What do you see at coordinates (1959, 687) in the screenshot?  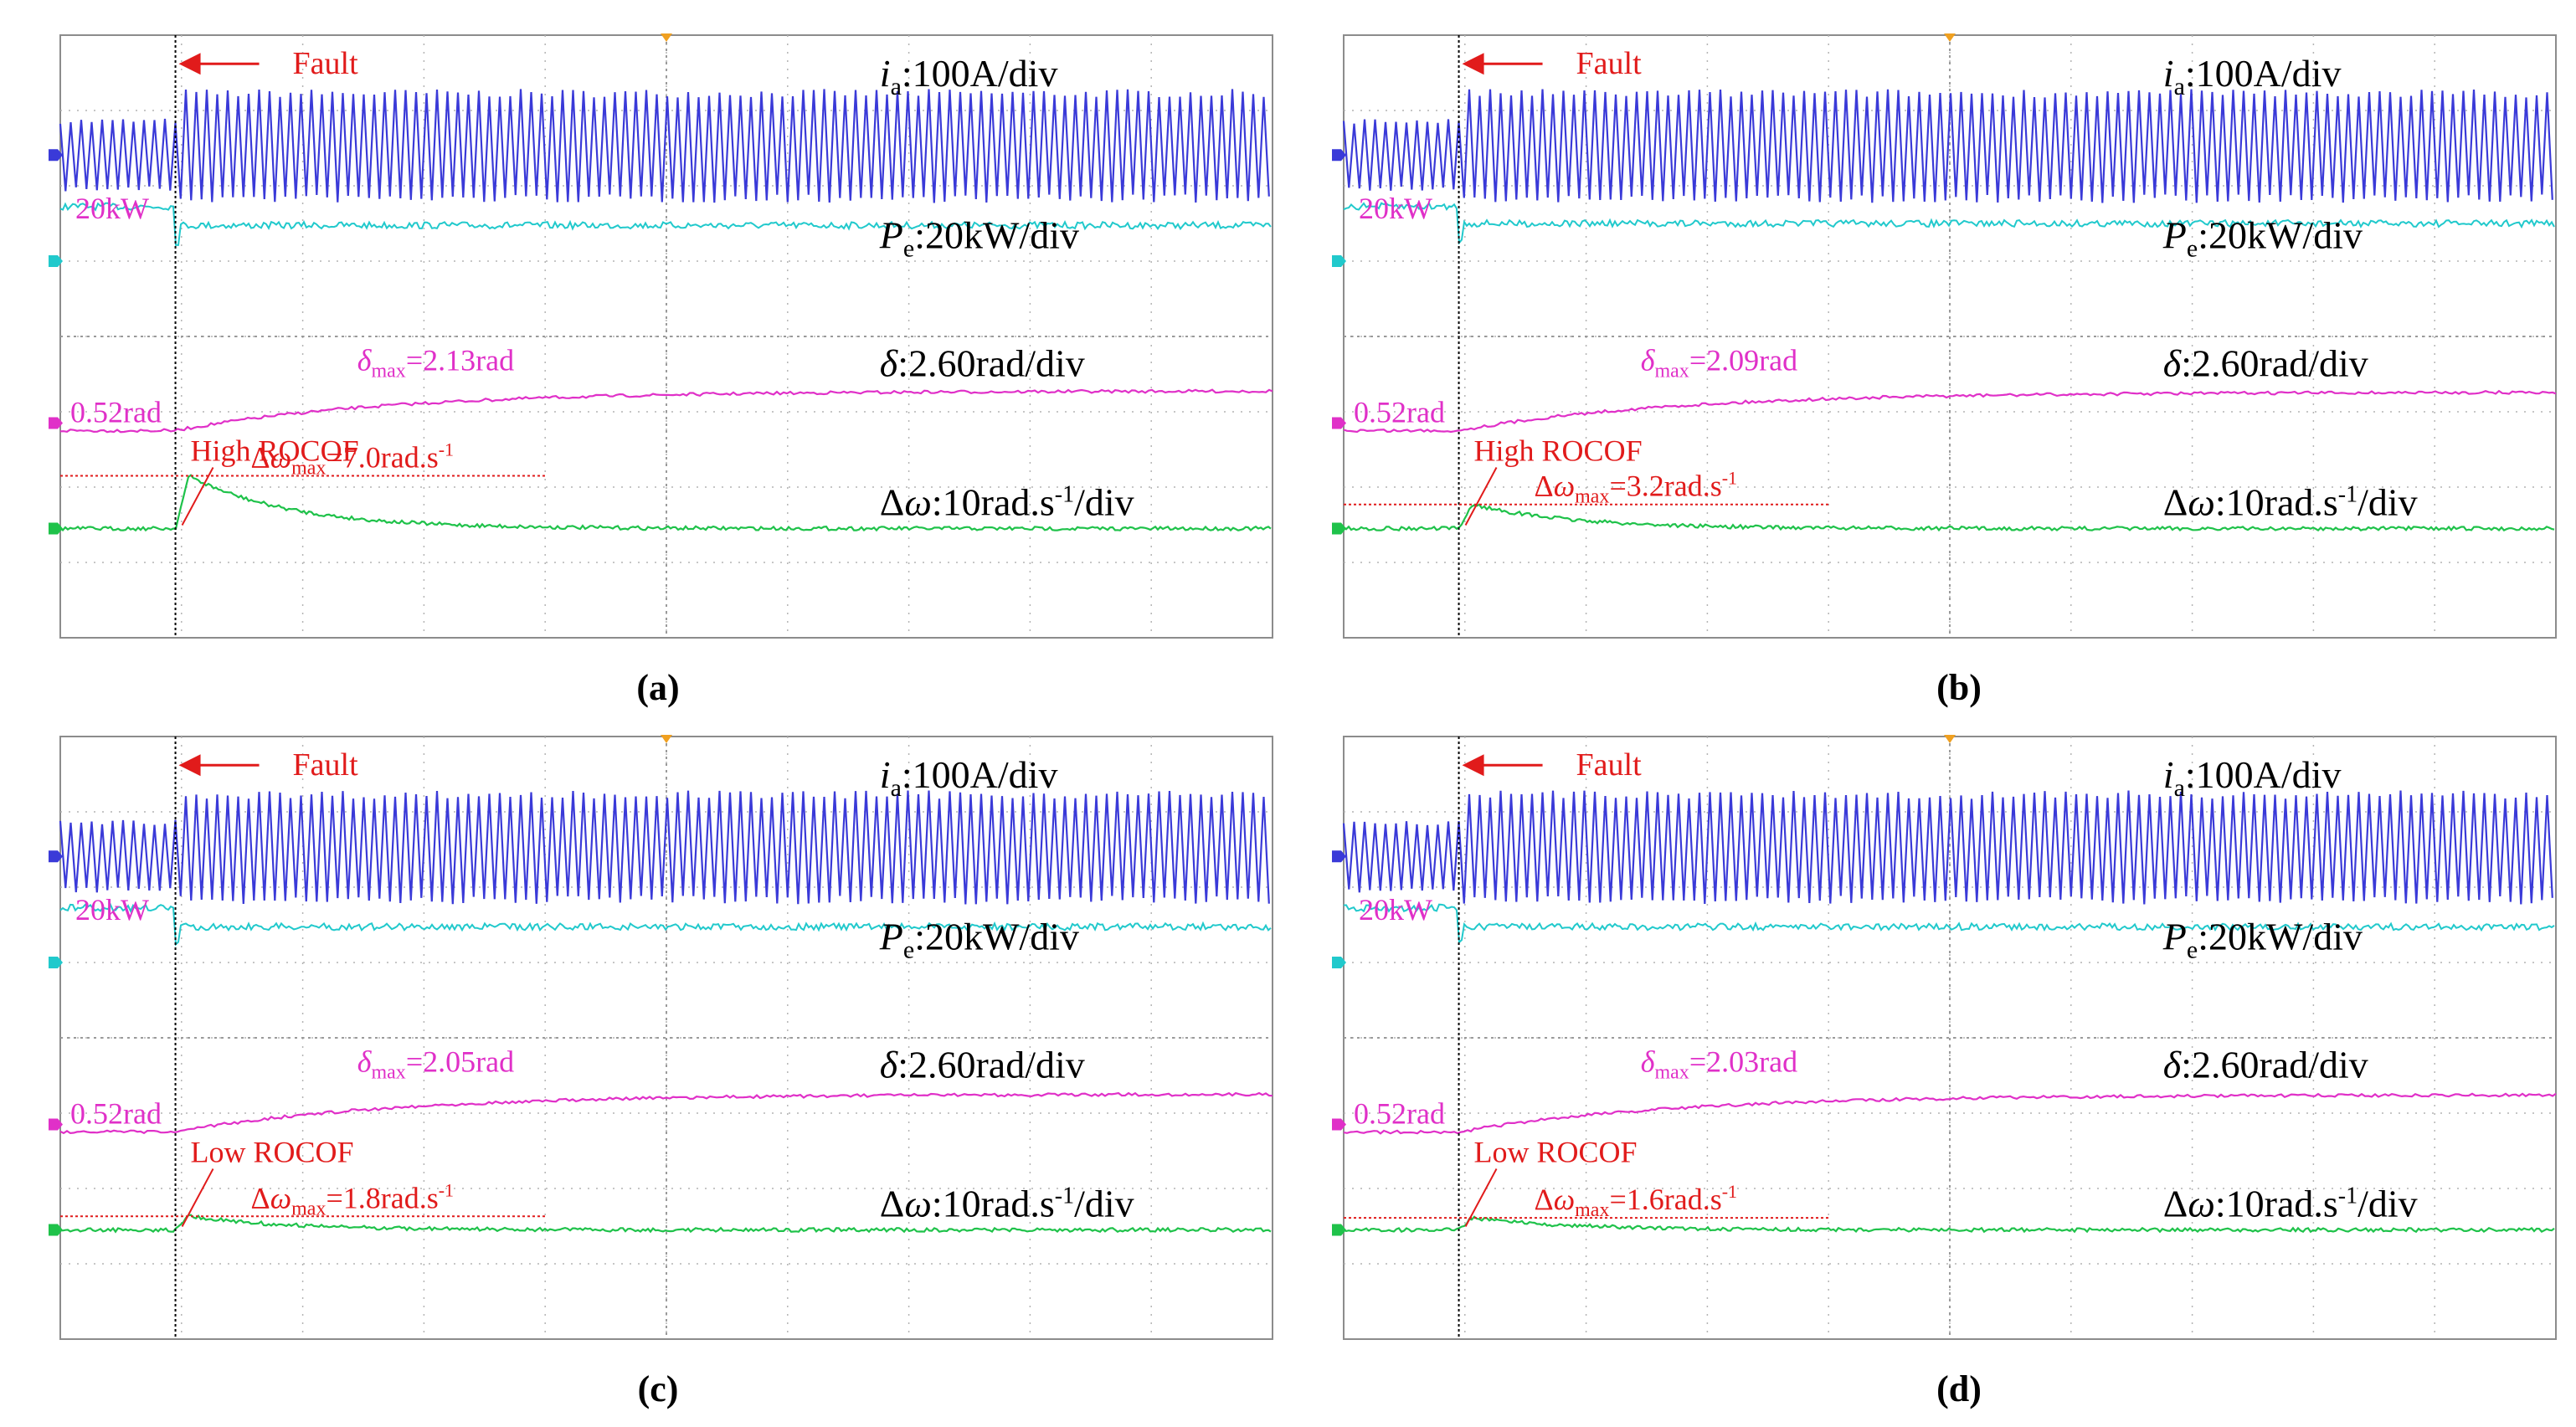 I see `caption-b: (b)` at bounding box center [1959, 687].